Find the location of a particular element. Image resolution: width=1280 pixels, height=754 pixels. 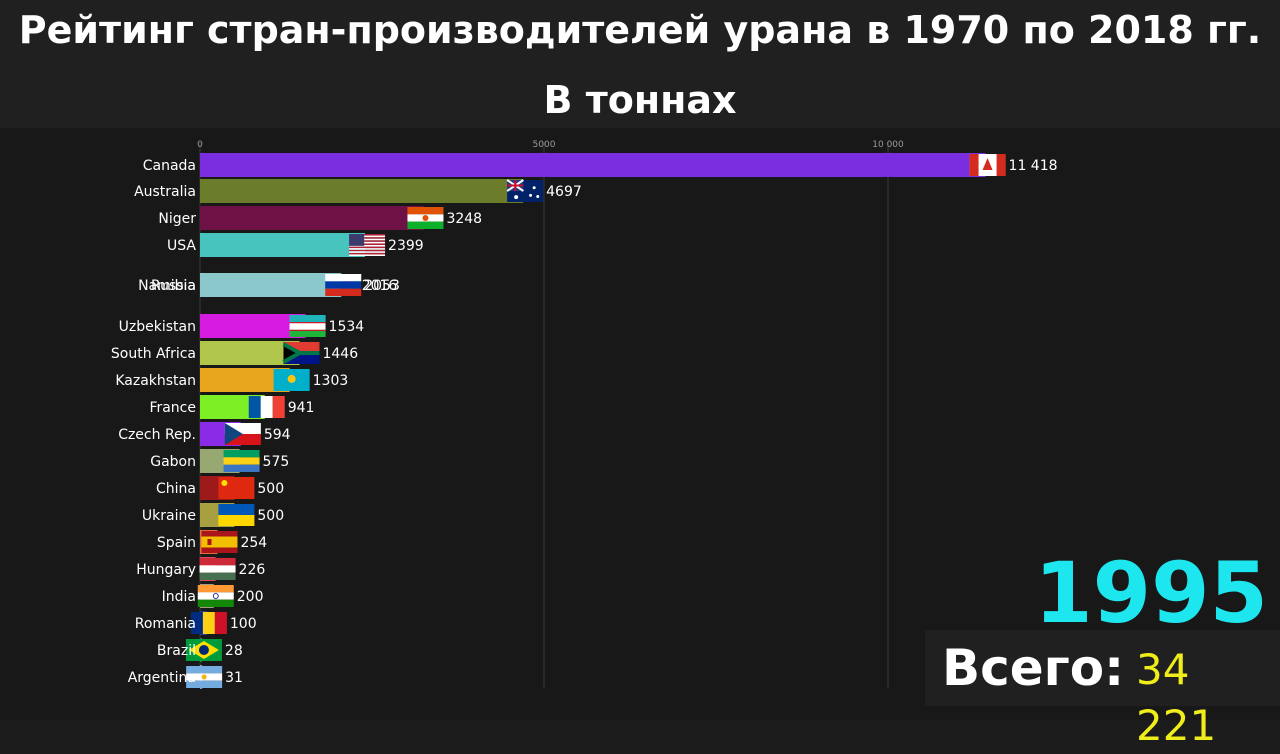

chart-subtitle: В тоннах is located at coordinates (640, 100).